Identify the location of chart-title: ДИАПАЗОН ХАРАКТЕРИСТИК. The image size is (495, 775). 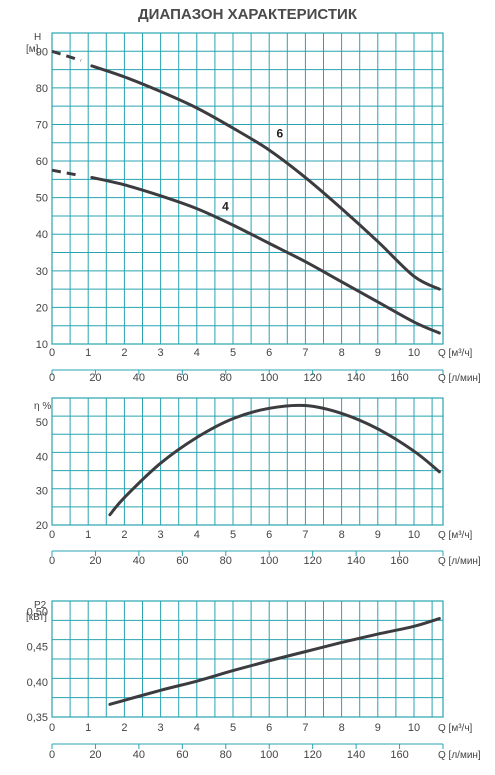
(247, 14).